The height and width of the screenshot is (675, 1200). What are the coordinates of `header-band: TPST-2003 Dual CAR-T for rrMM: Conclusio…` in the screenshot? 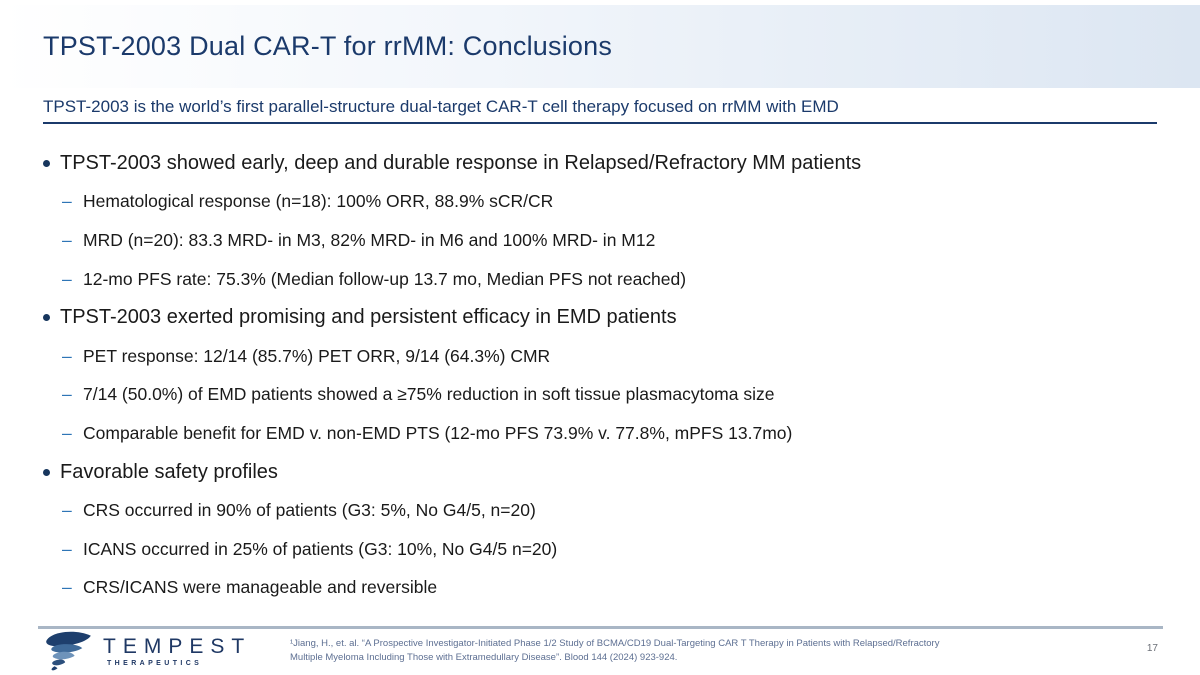 It's located at (600, 46).